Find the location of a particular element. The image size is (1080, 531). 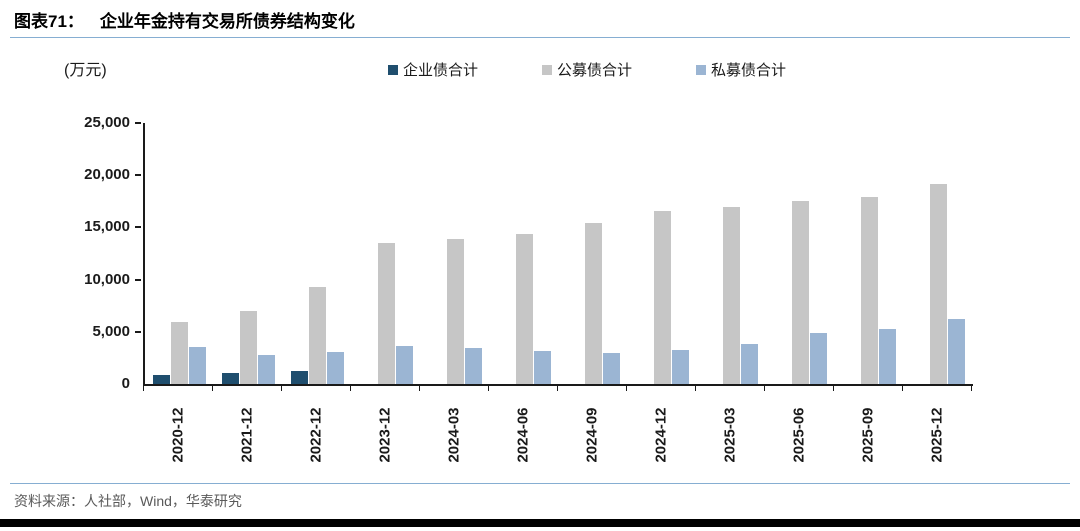

legend-item-1: 公募债合计 is located at coordinates (587, 69).